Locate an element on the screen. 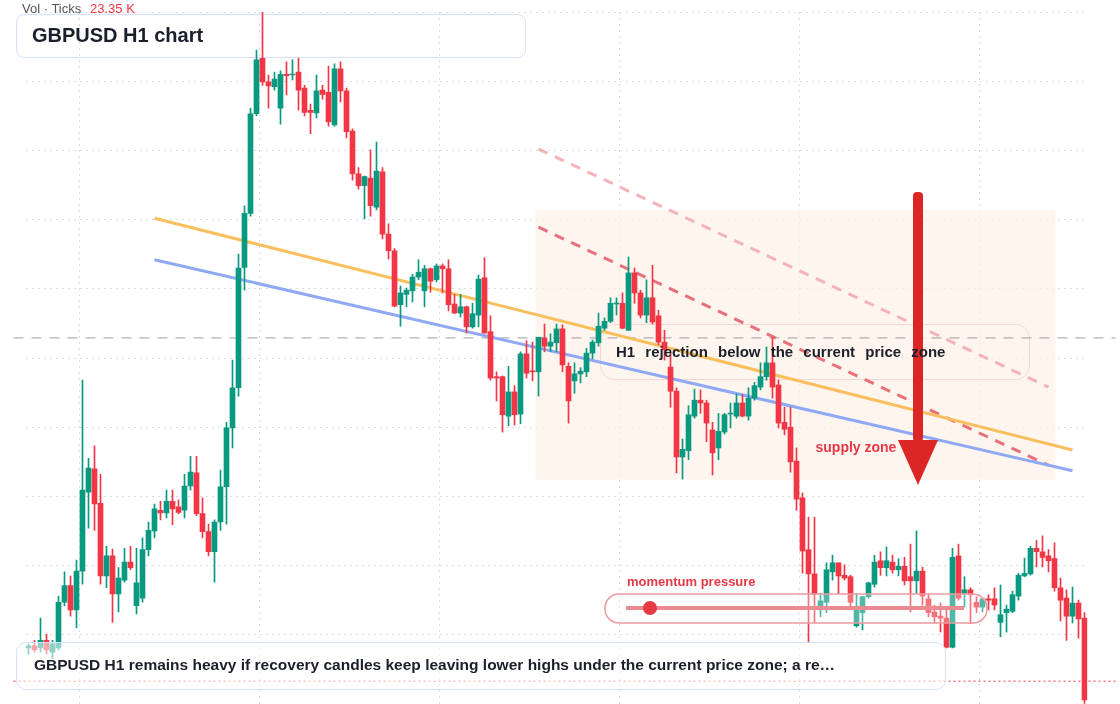 The height and width of the screenshot is (704, 1120). annotation: 23.35 K is located at coordinates (112, 8).